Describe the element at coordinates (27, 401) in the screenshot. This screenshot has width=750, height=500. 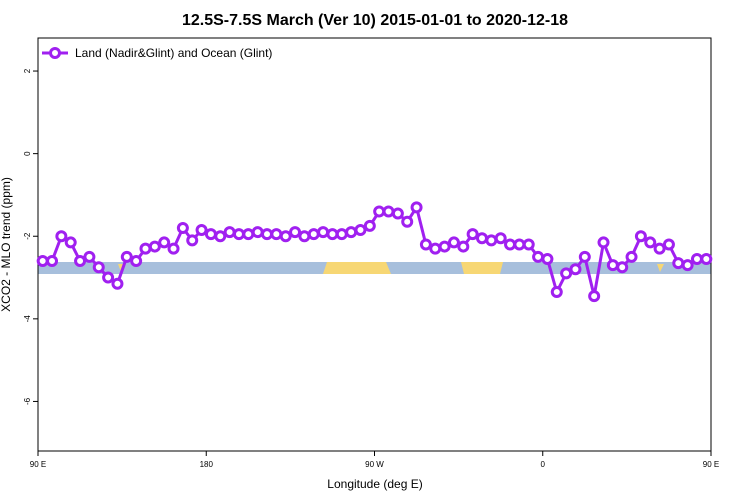
I see `y-tick-label: -6` at that location.